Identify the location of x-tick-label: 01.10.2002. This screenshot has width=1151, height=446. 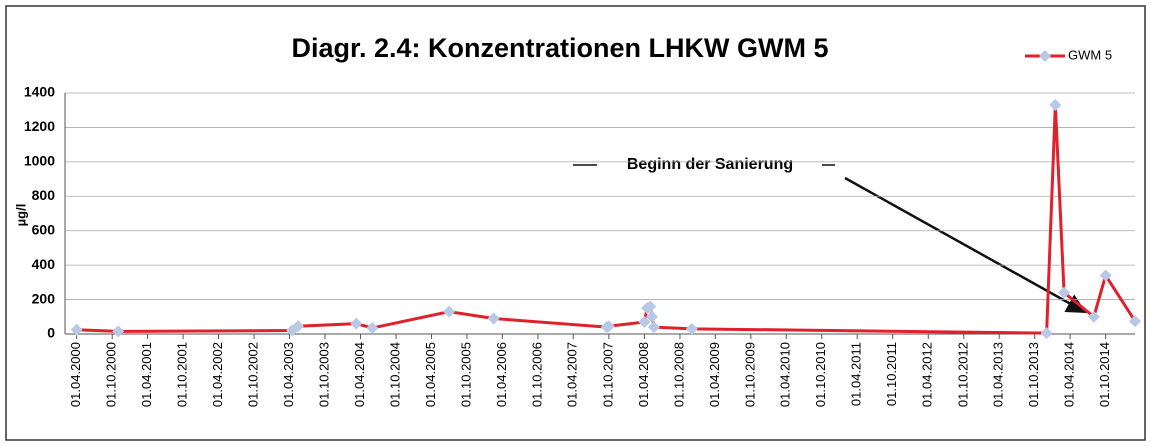
(252, 374).